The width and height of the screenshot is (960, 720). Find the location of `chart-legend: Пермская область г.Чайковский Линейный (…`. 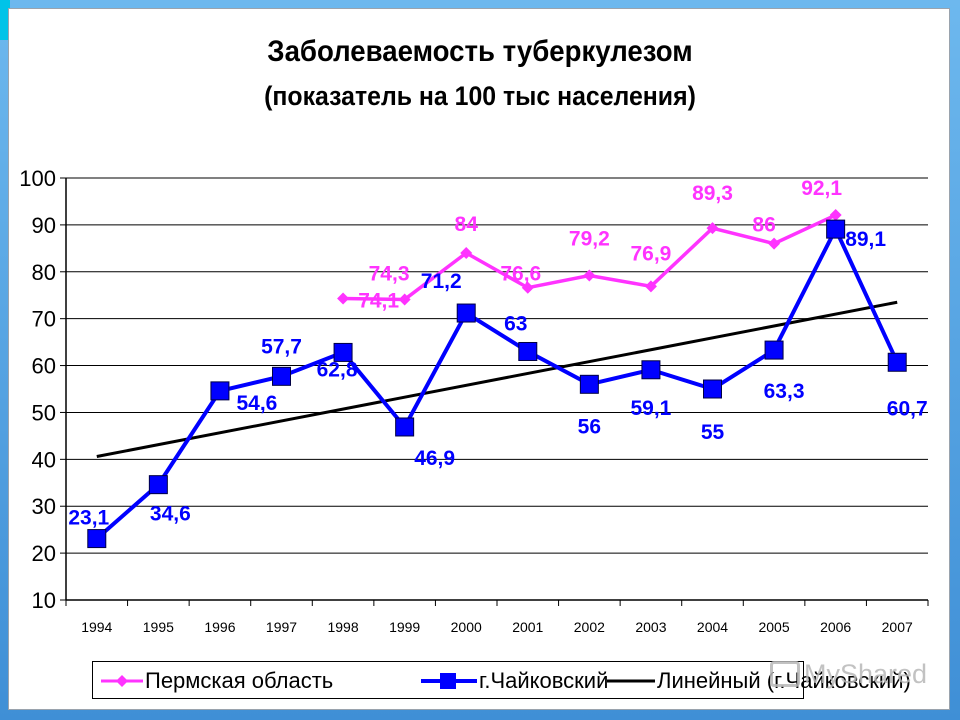

chart-legend: Пермская область г.Чайковский Линейный (… is located at coordinates (501, 680).